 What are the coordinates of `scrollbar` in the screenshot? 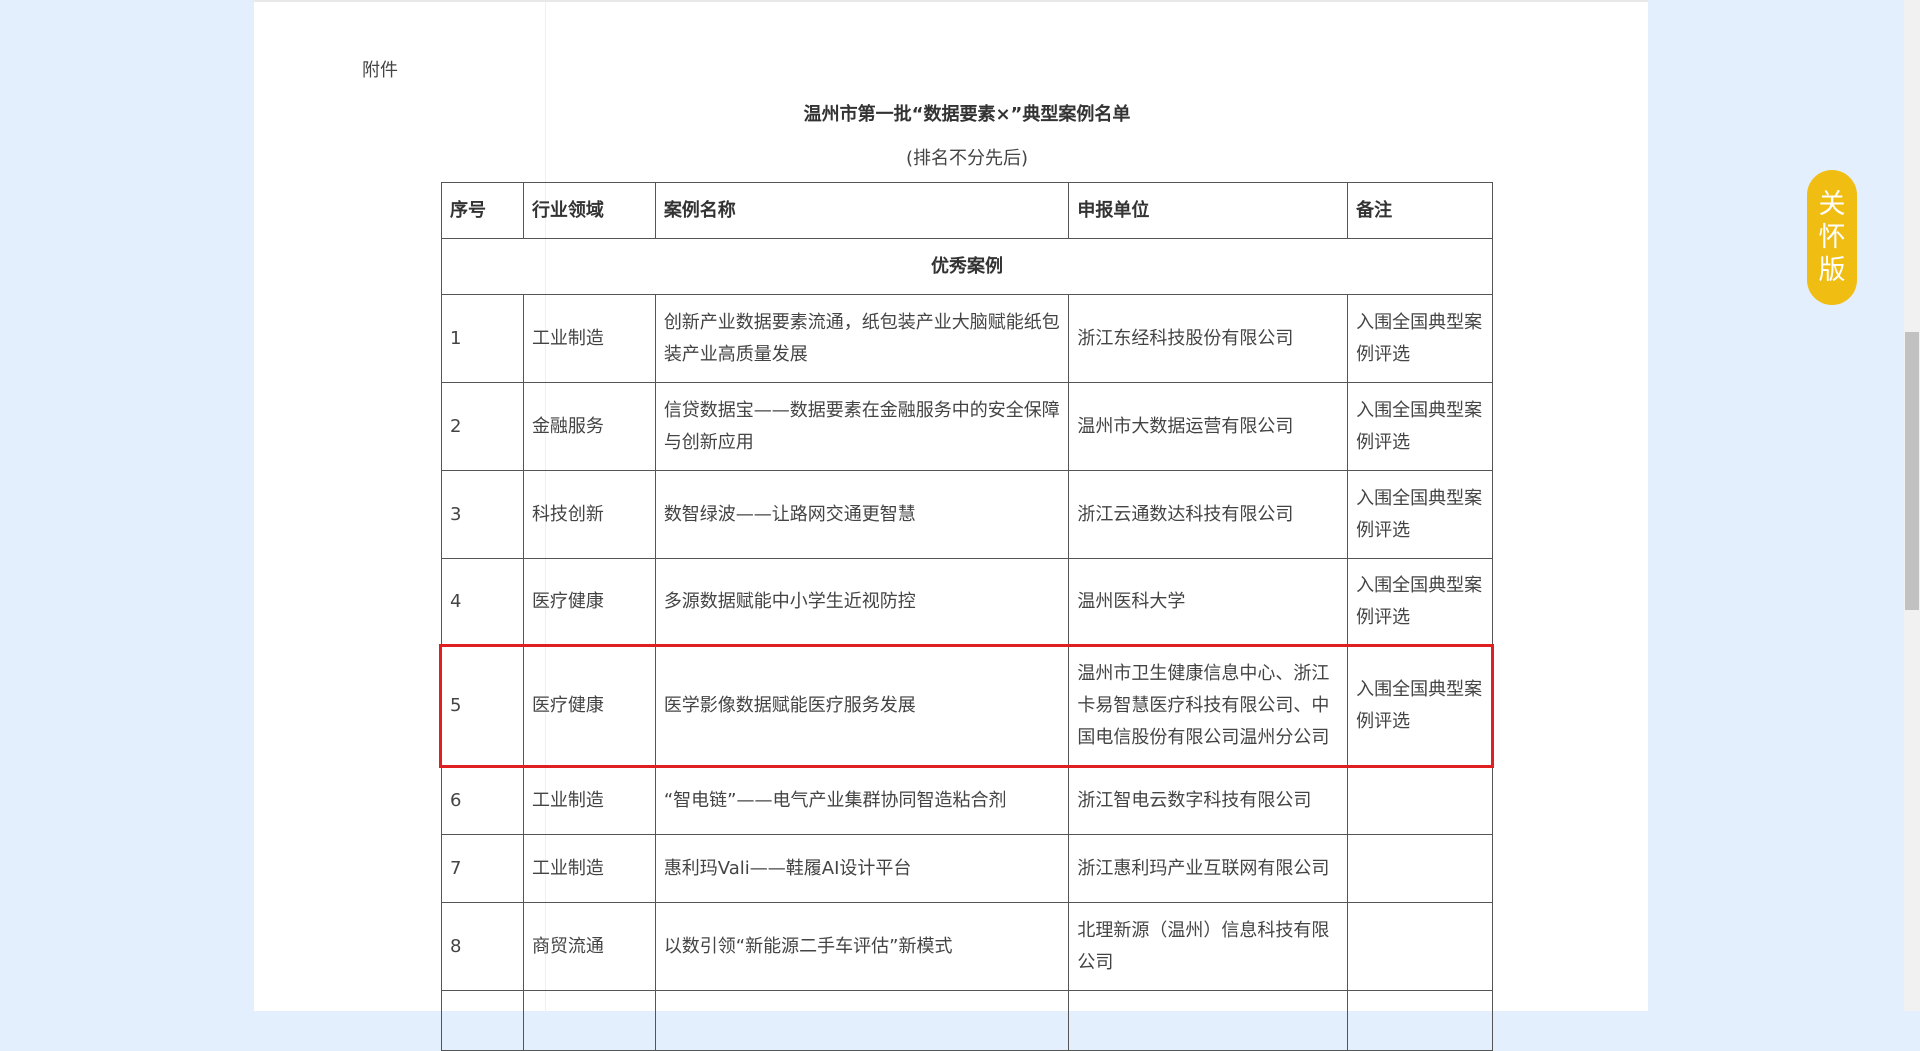 It's located at (1912, 505).